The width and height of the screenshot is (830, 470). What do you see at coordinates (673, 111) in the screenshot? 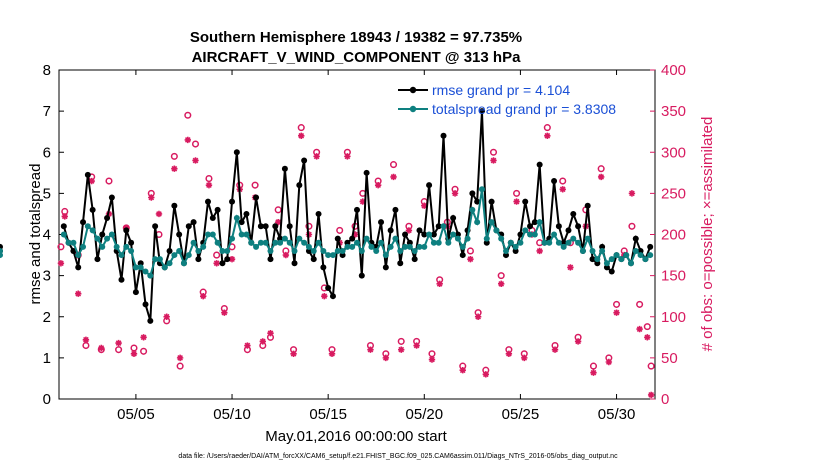
I see `y-tick-label-right: 350` at bounding box center [673, 111].